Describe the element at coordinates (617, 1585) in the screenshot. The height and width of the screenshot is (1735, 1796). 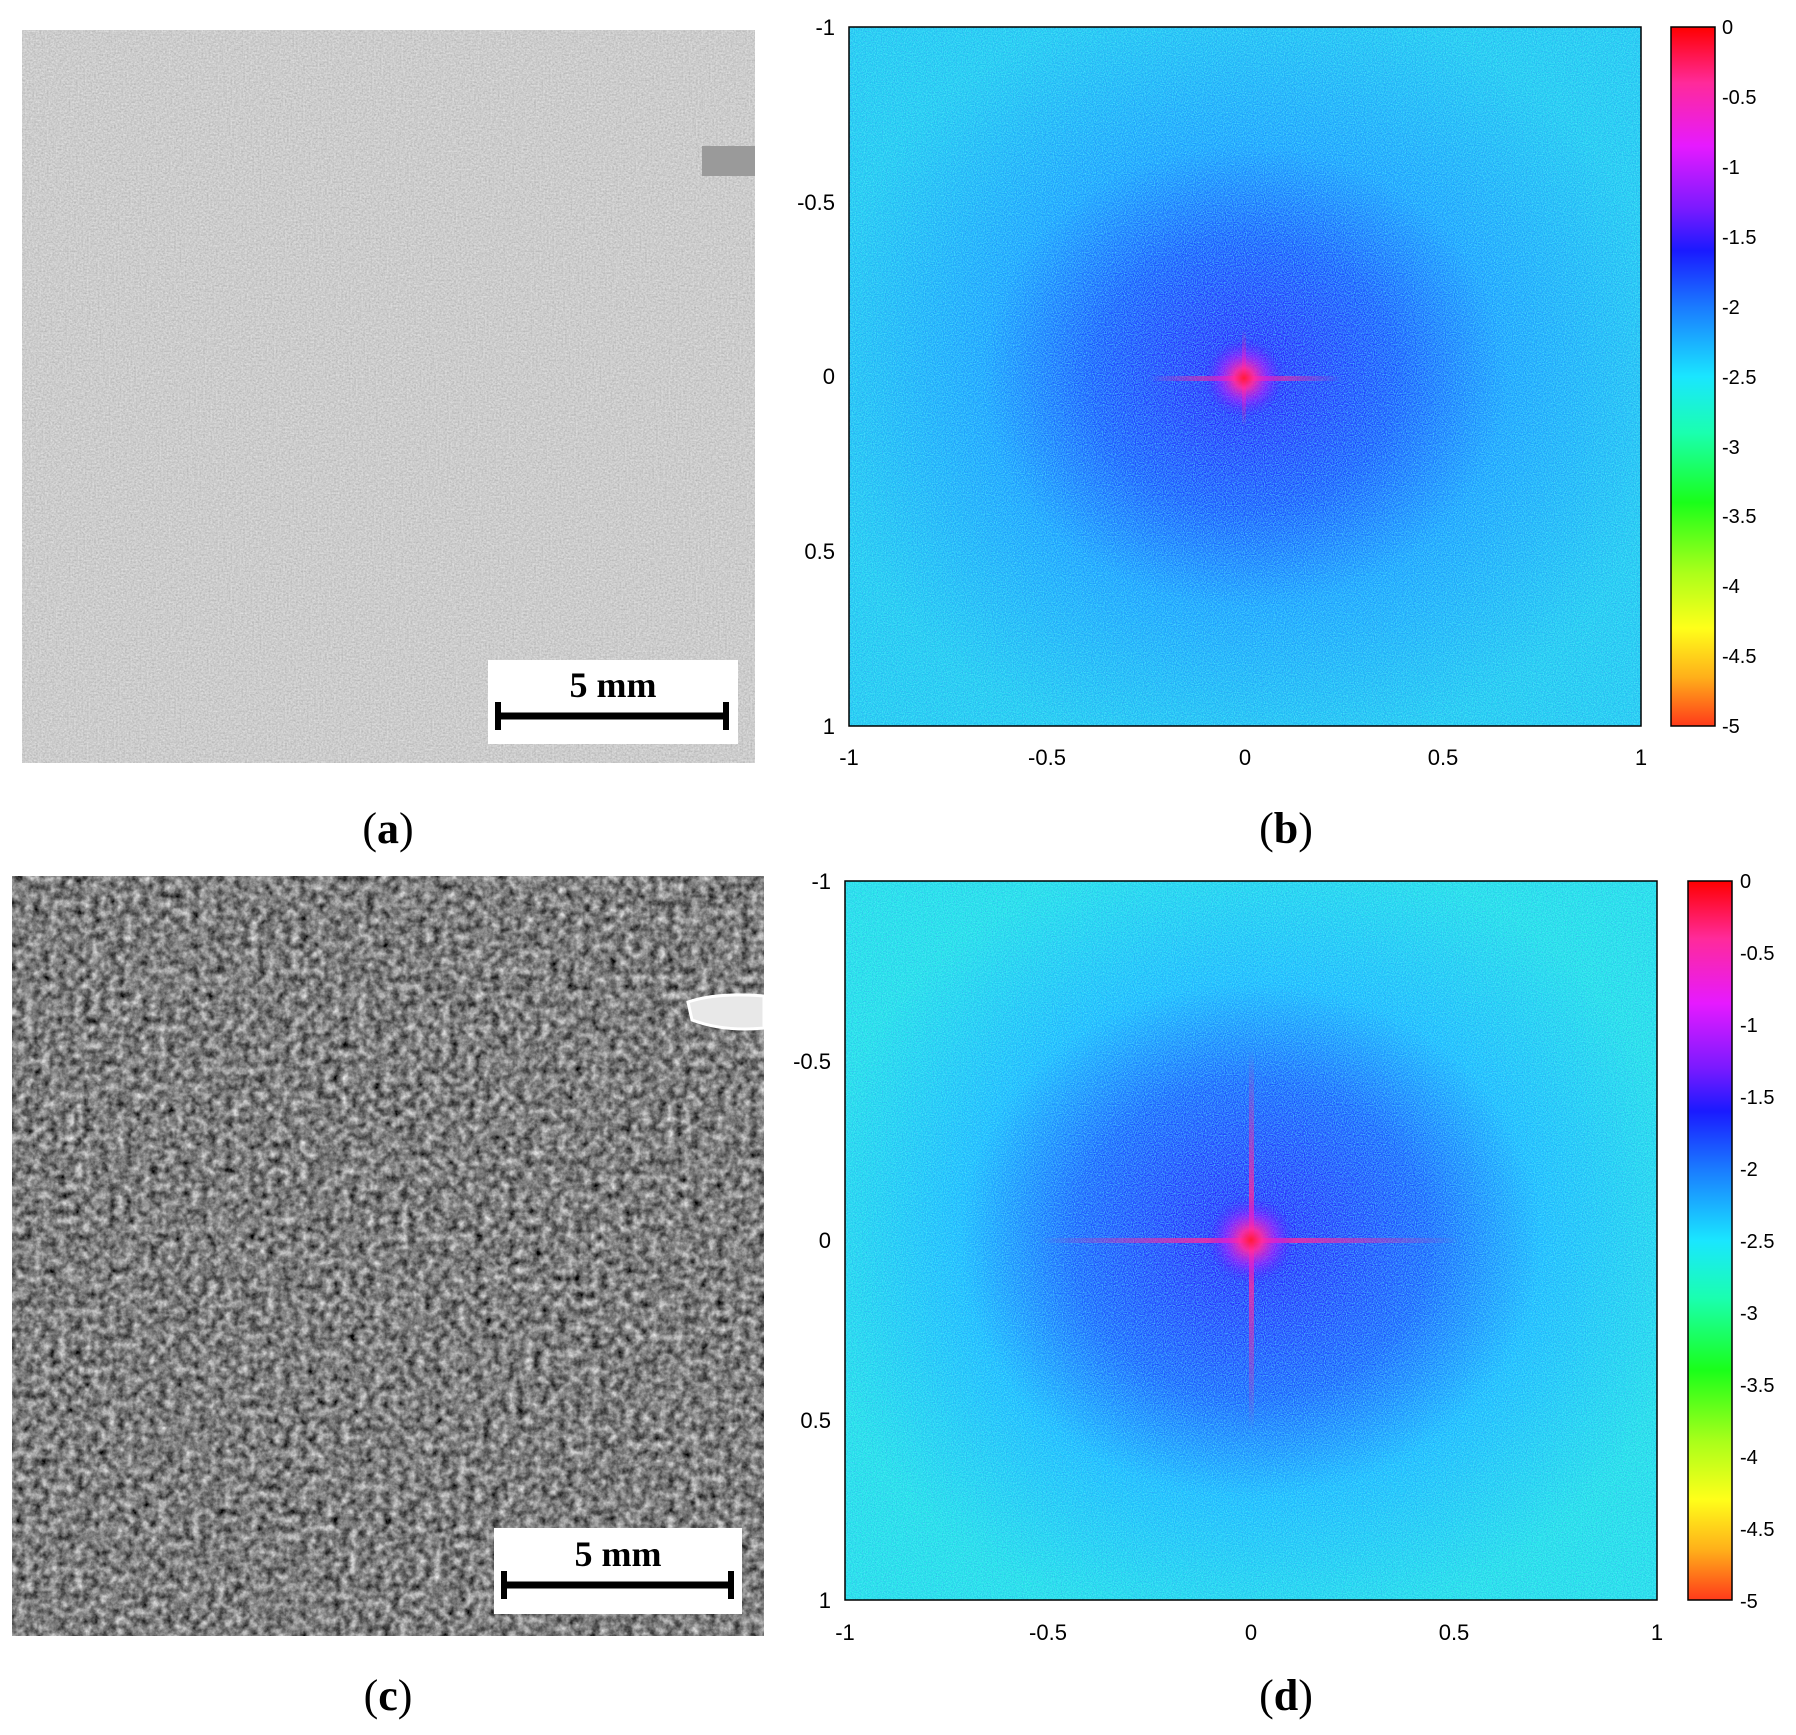
I see `panel-c-scalebar` at that location.